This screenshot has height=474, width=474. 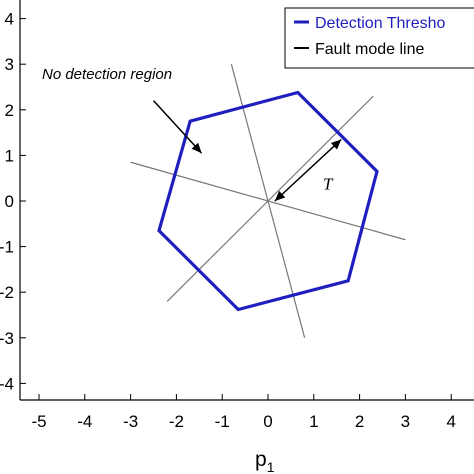 I want to click on x-tick-label: 4, so click(x=450, y=421).